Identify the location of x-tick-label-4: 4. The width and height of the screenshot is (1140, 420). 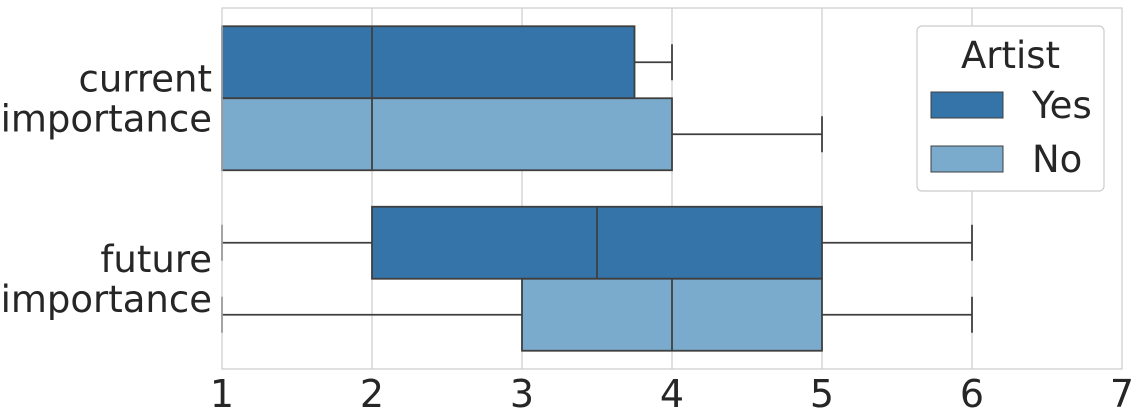
(672, 394).